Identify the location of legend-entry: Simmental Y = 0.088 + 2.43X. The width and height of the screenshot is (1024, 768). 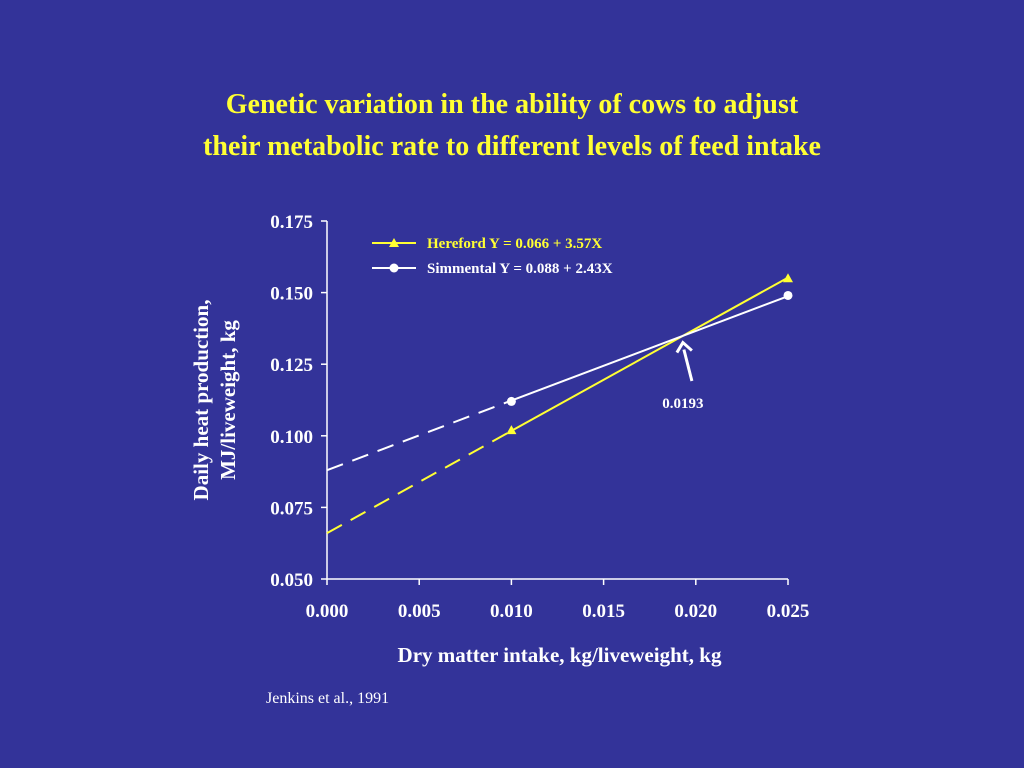
(520, 269).